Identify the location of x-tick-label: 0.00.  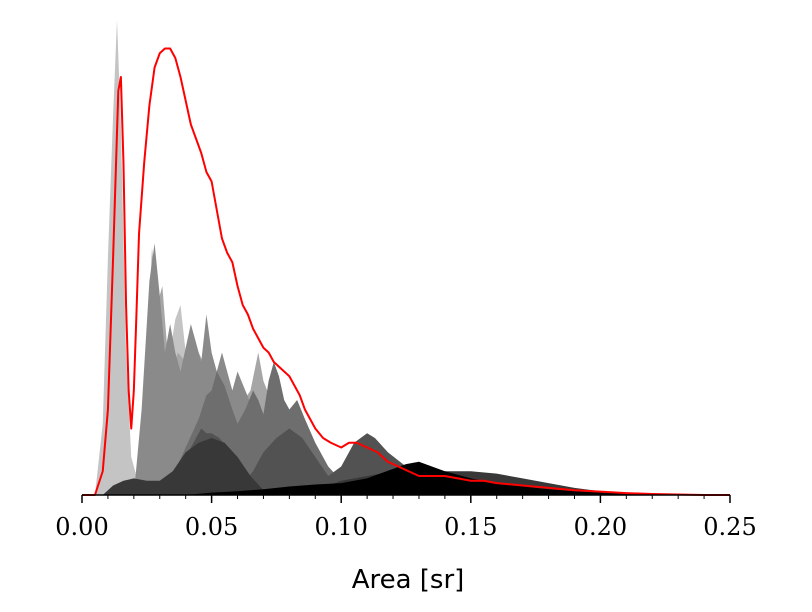
(81, 527).